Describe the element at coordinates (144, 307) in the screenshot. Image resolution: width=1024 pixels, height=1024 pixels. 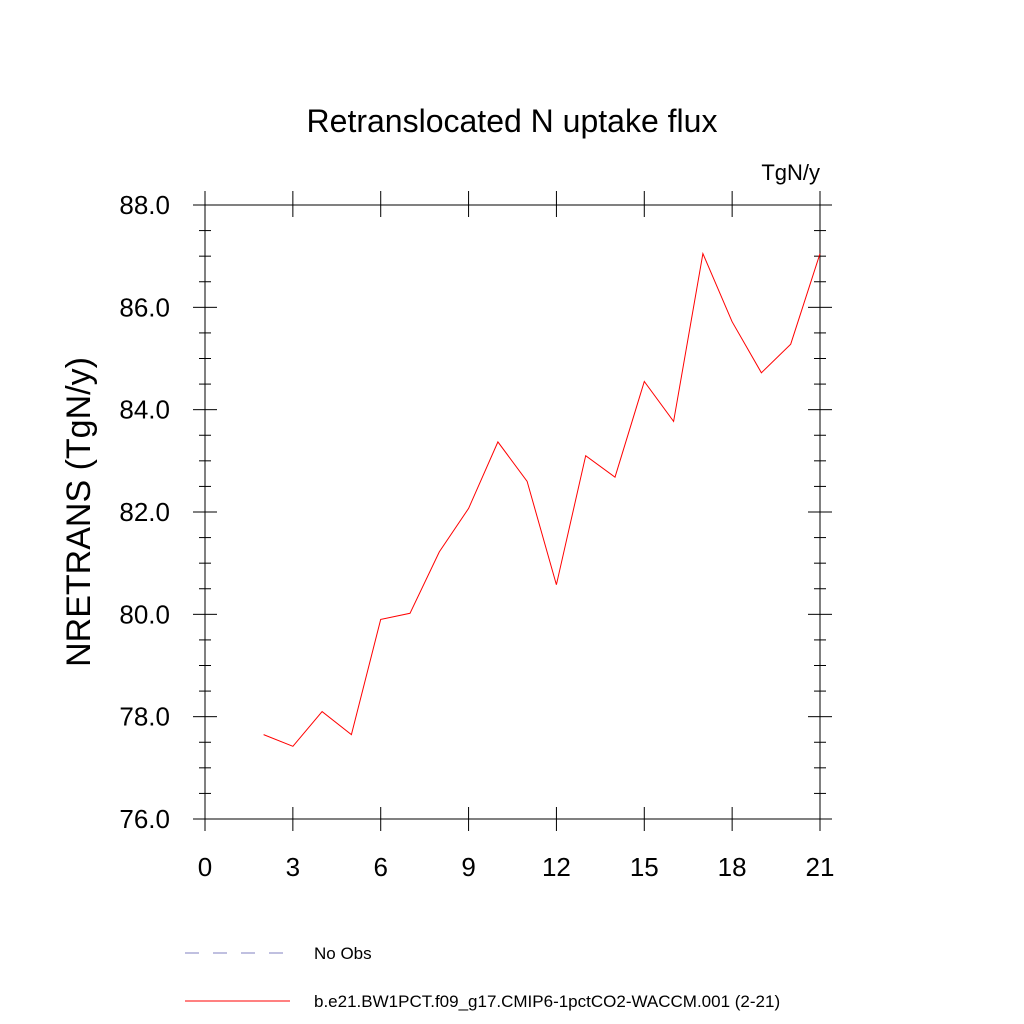
I see `y-tick-label: 86.0` at that location.